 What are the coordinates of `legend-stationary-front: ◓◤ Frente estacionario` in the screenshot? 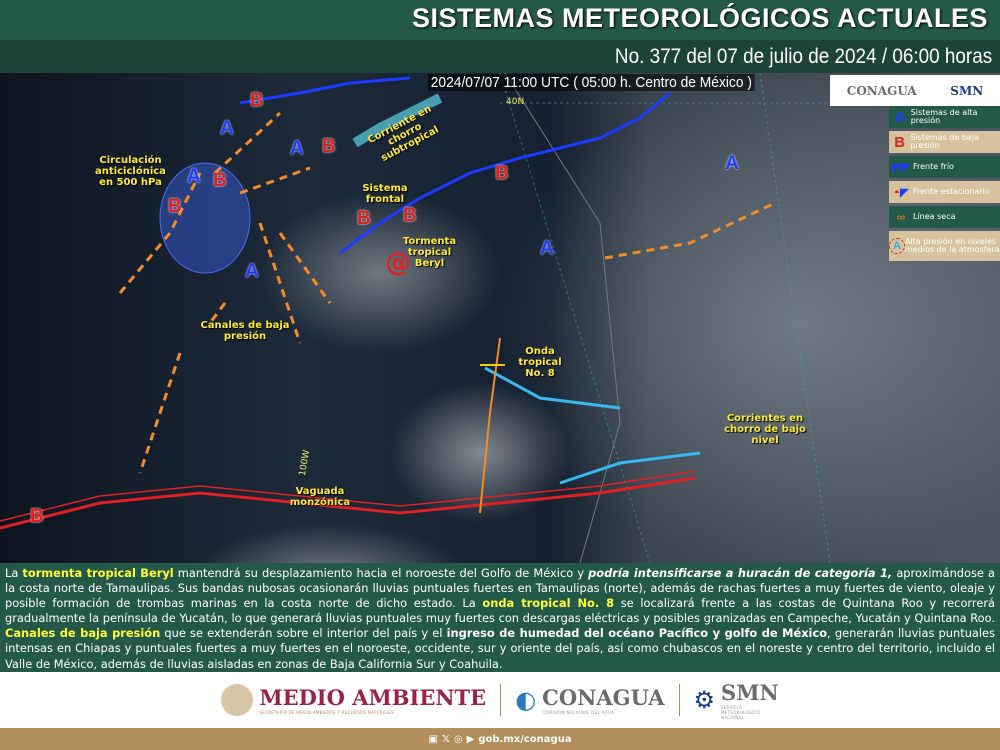 It's located at (944, 192).